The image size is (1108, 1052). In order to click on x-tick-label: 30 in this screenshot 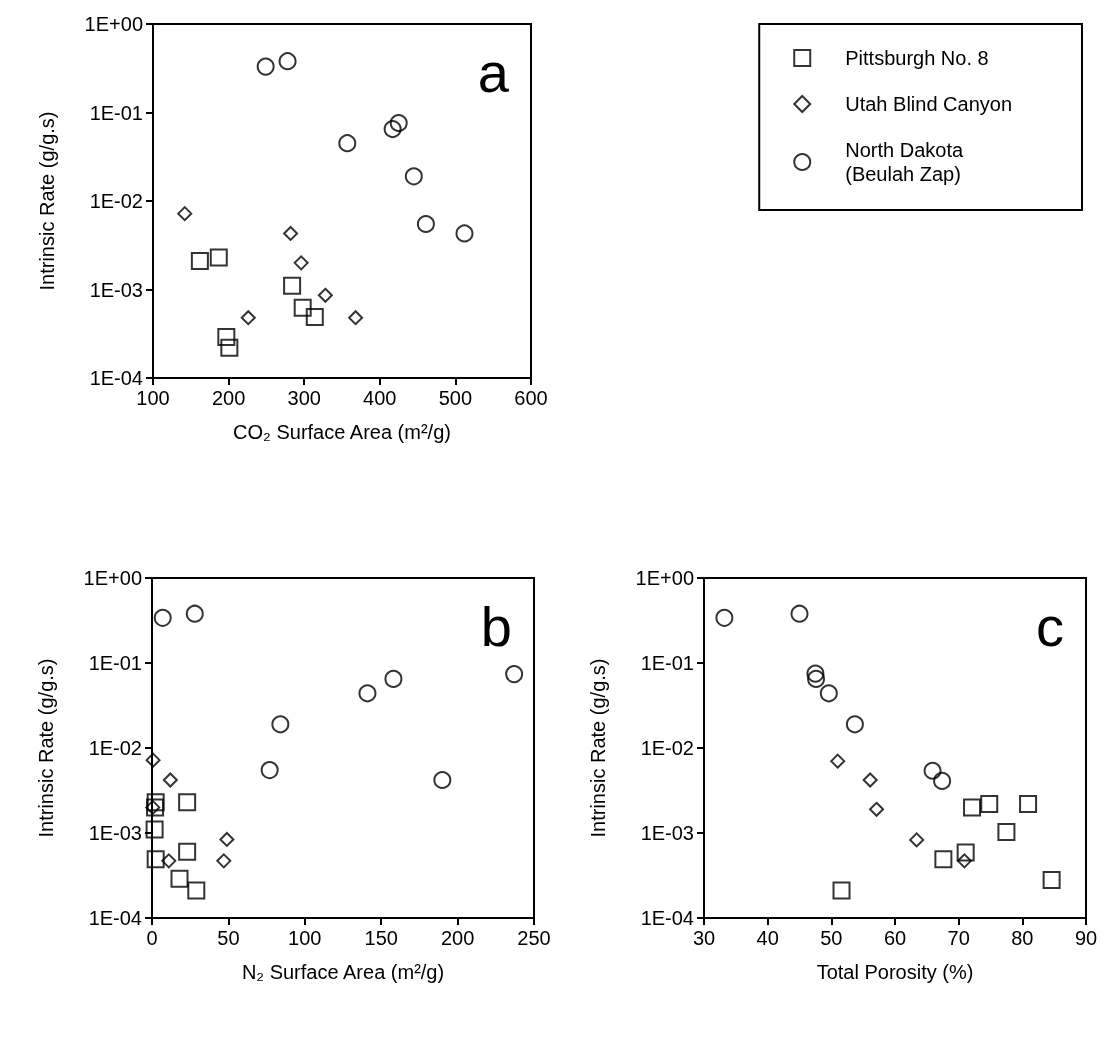, I will do `click(704, 938)`.